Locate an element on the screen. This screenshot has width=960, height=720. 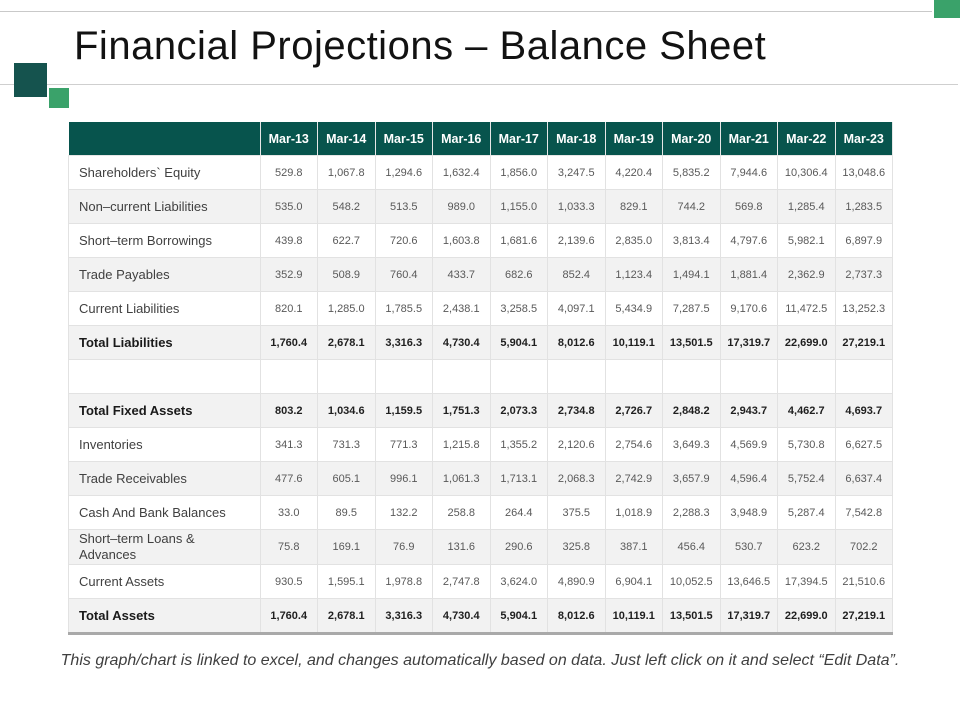
cell-value: 4,097.1 is located at coordinates (576, 308).